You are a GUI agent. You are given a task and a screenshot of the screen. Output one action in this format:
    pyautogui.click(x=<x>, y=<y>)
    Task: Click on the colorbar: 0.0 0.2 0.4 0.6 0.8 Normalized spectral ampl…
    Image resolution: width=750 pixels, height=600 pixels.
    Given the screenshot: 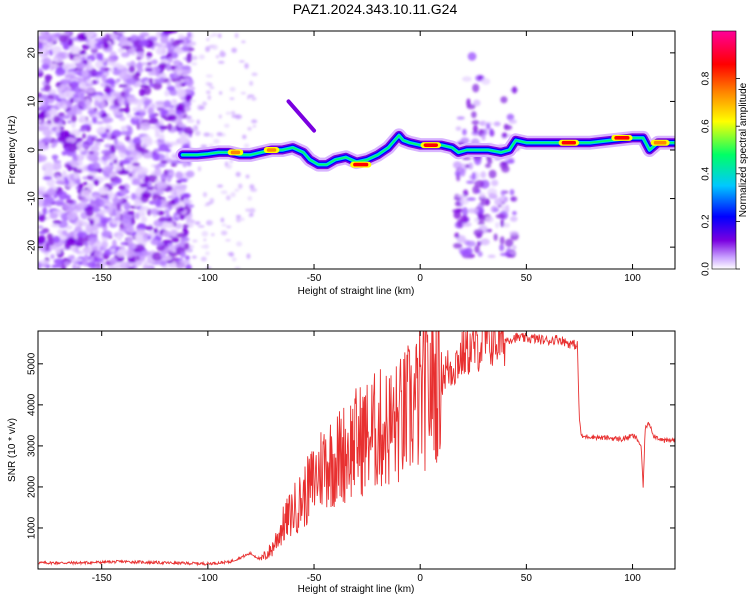 What is the action you would take?
    pyautogui.click(x=725, y=153)
    